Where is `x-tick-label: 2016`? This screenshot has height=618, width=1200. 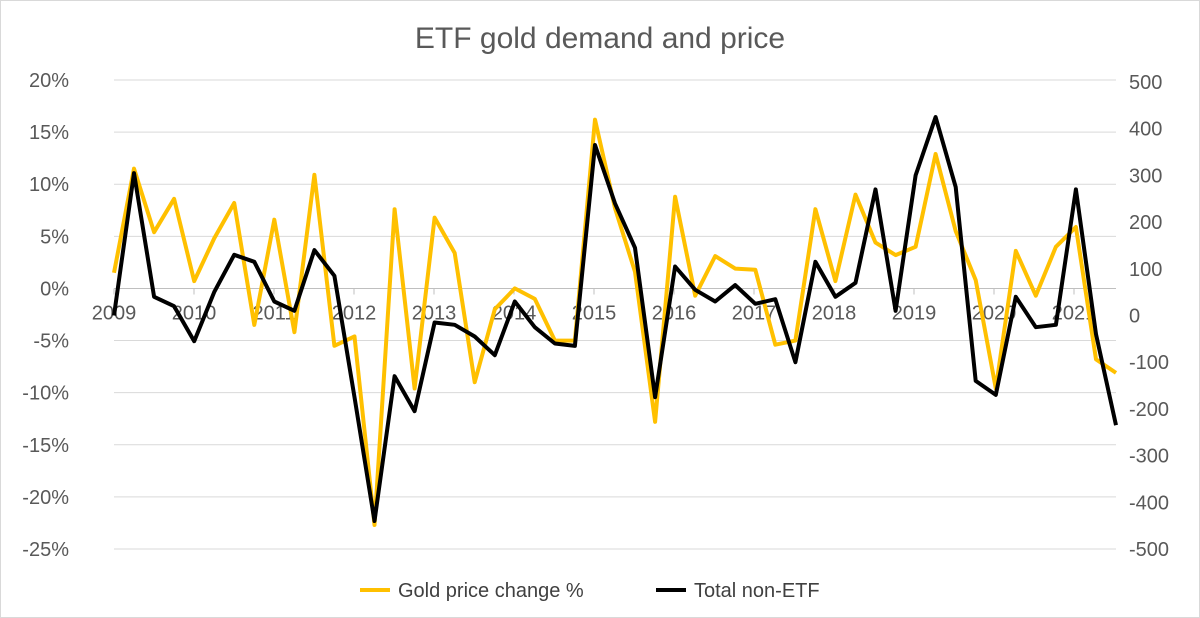
x-tick-label: 2016 is located at coordinates (674, 313).